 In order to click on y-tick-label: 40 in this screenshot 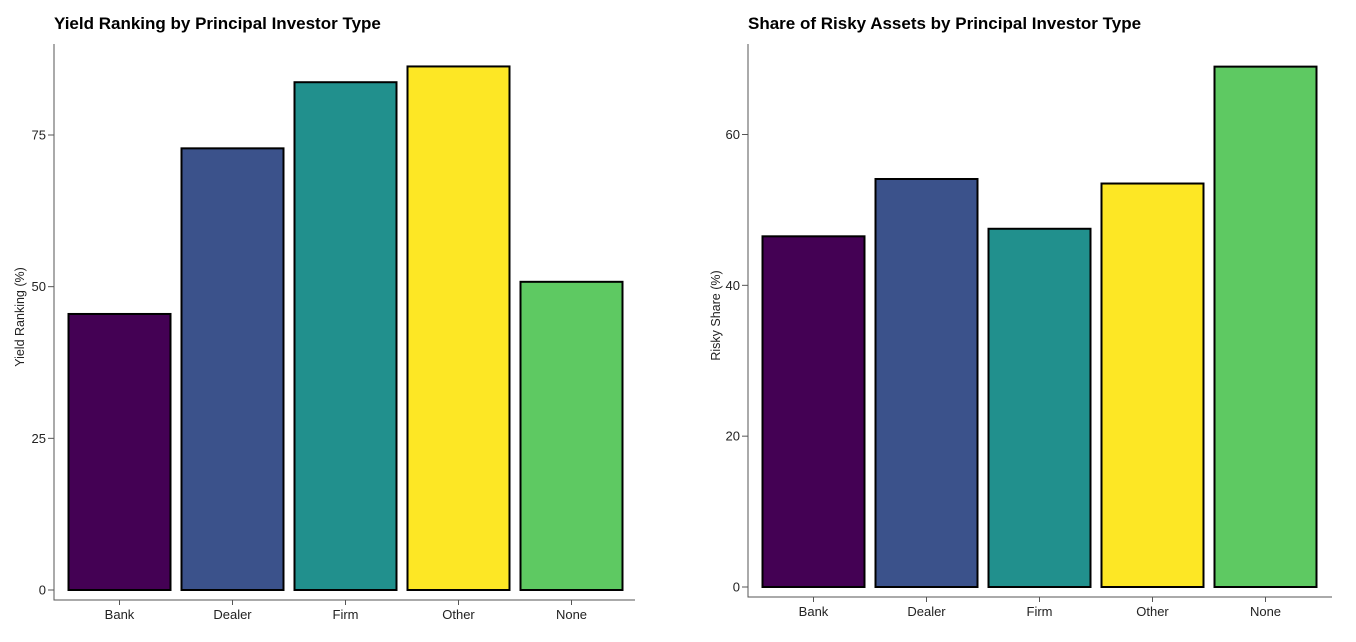, I will do `click(733, 285)`.